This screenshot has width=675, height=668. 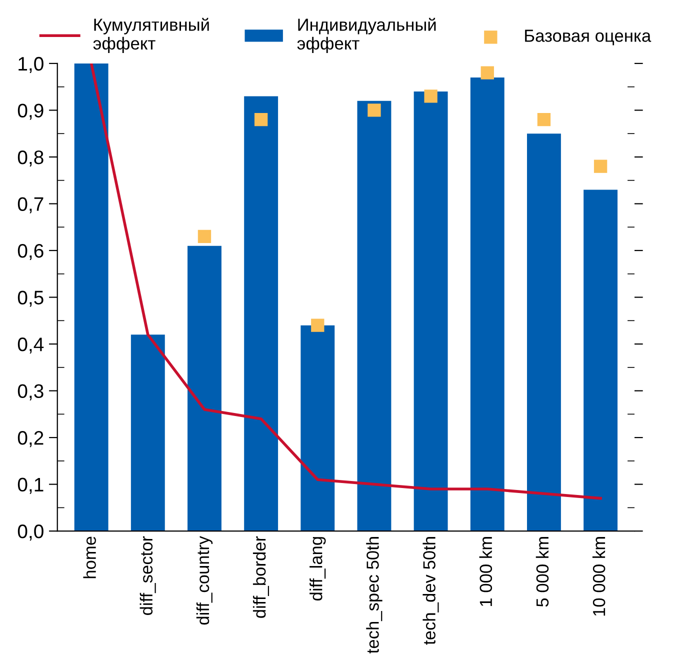 What do you see at coordinates (31, 345) in the screenshot?
I see `y-tick-label: 0,4` at bounding box center [31, 345].